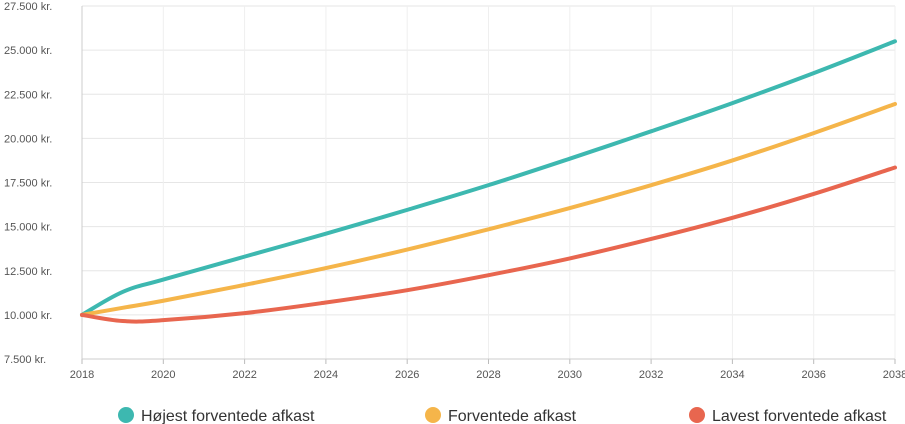  What do you see at coordinates (163, 375) in the screenshot?
I see `x-tick-label: 2020` at bounding box center [163, 375].